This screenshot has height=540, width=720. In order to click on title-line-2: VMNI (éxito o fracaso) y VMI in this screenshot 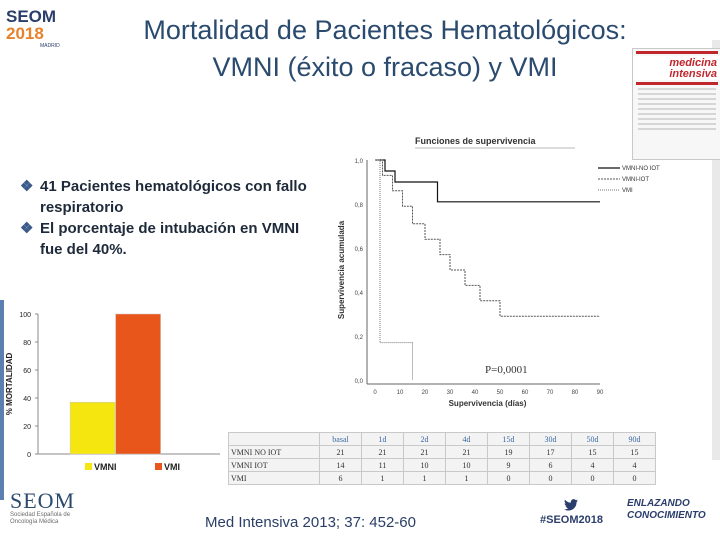, I will do `click(385, 67)`.